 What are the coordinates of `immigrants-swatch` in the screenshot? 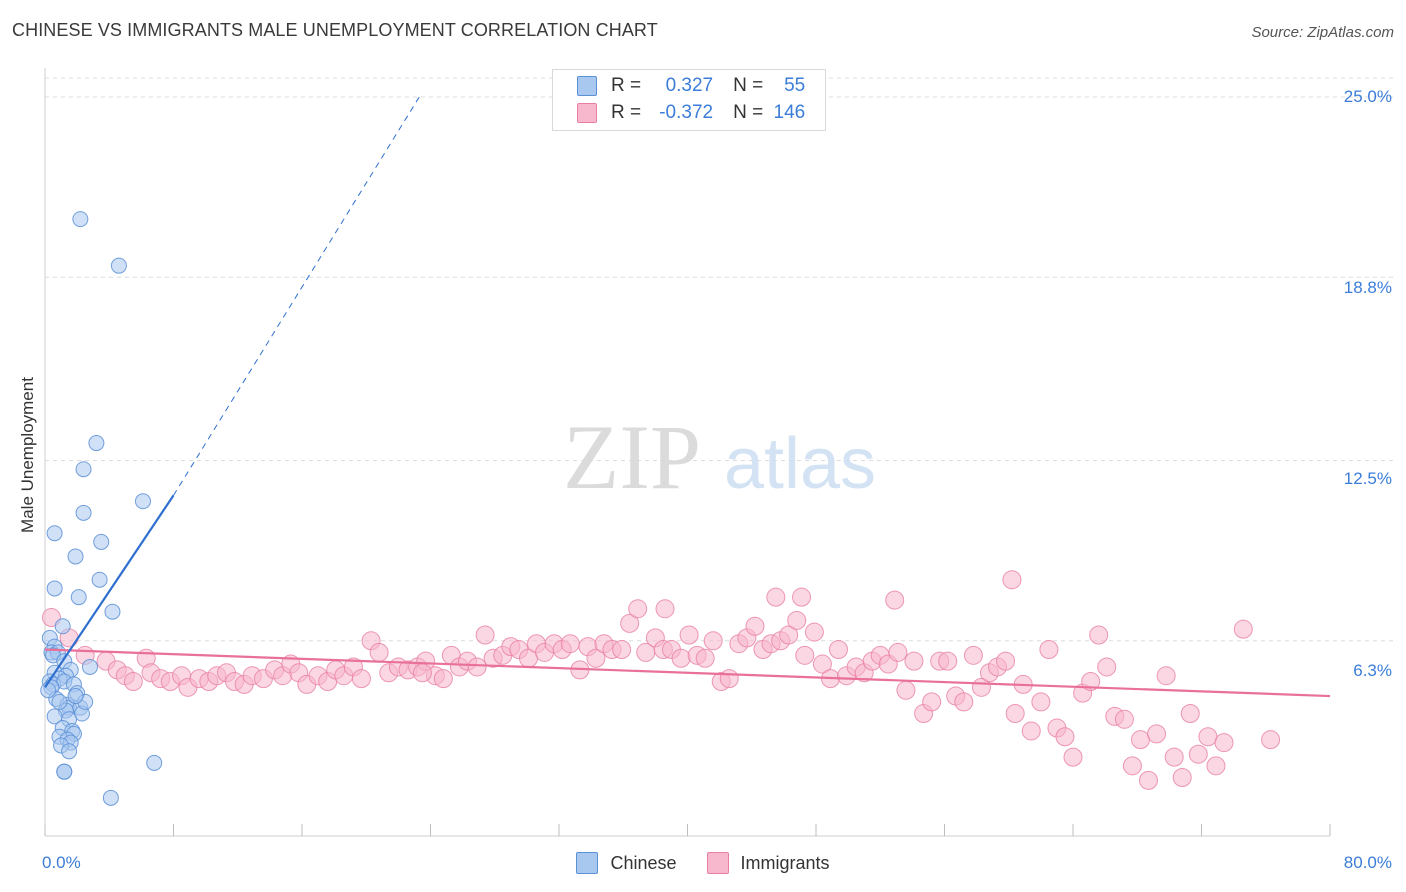 It's located at (717, 863).